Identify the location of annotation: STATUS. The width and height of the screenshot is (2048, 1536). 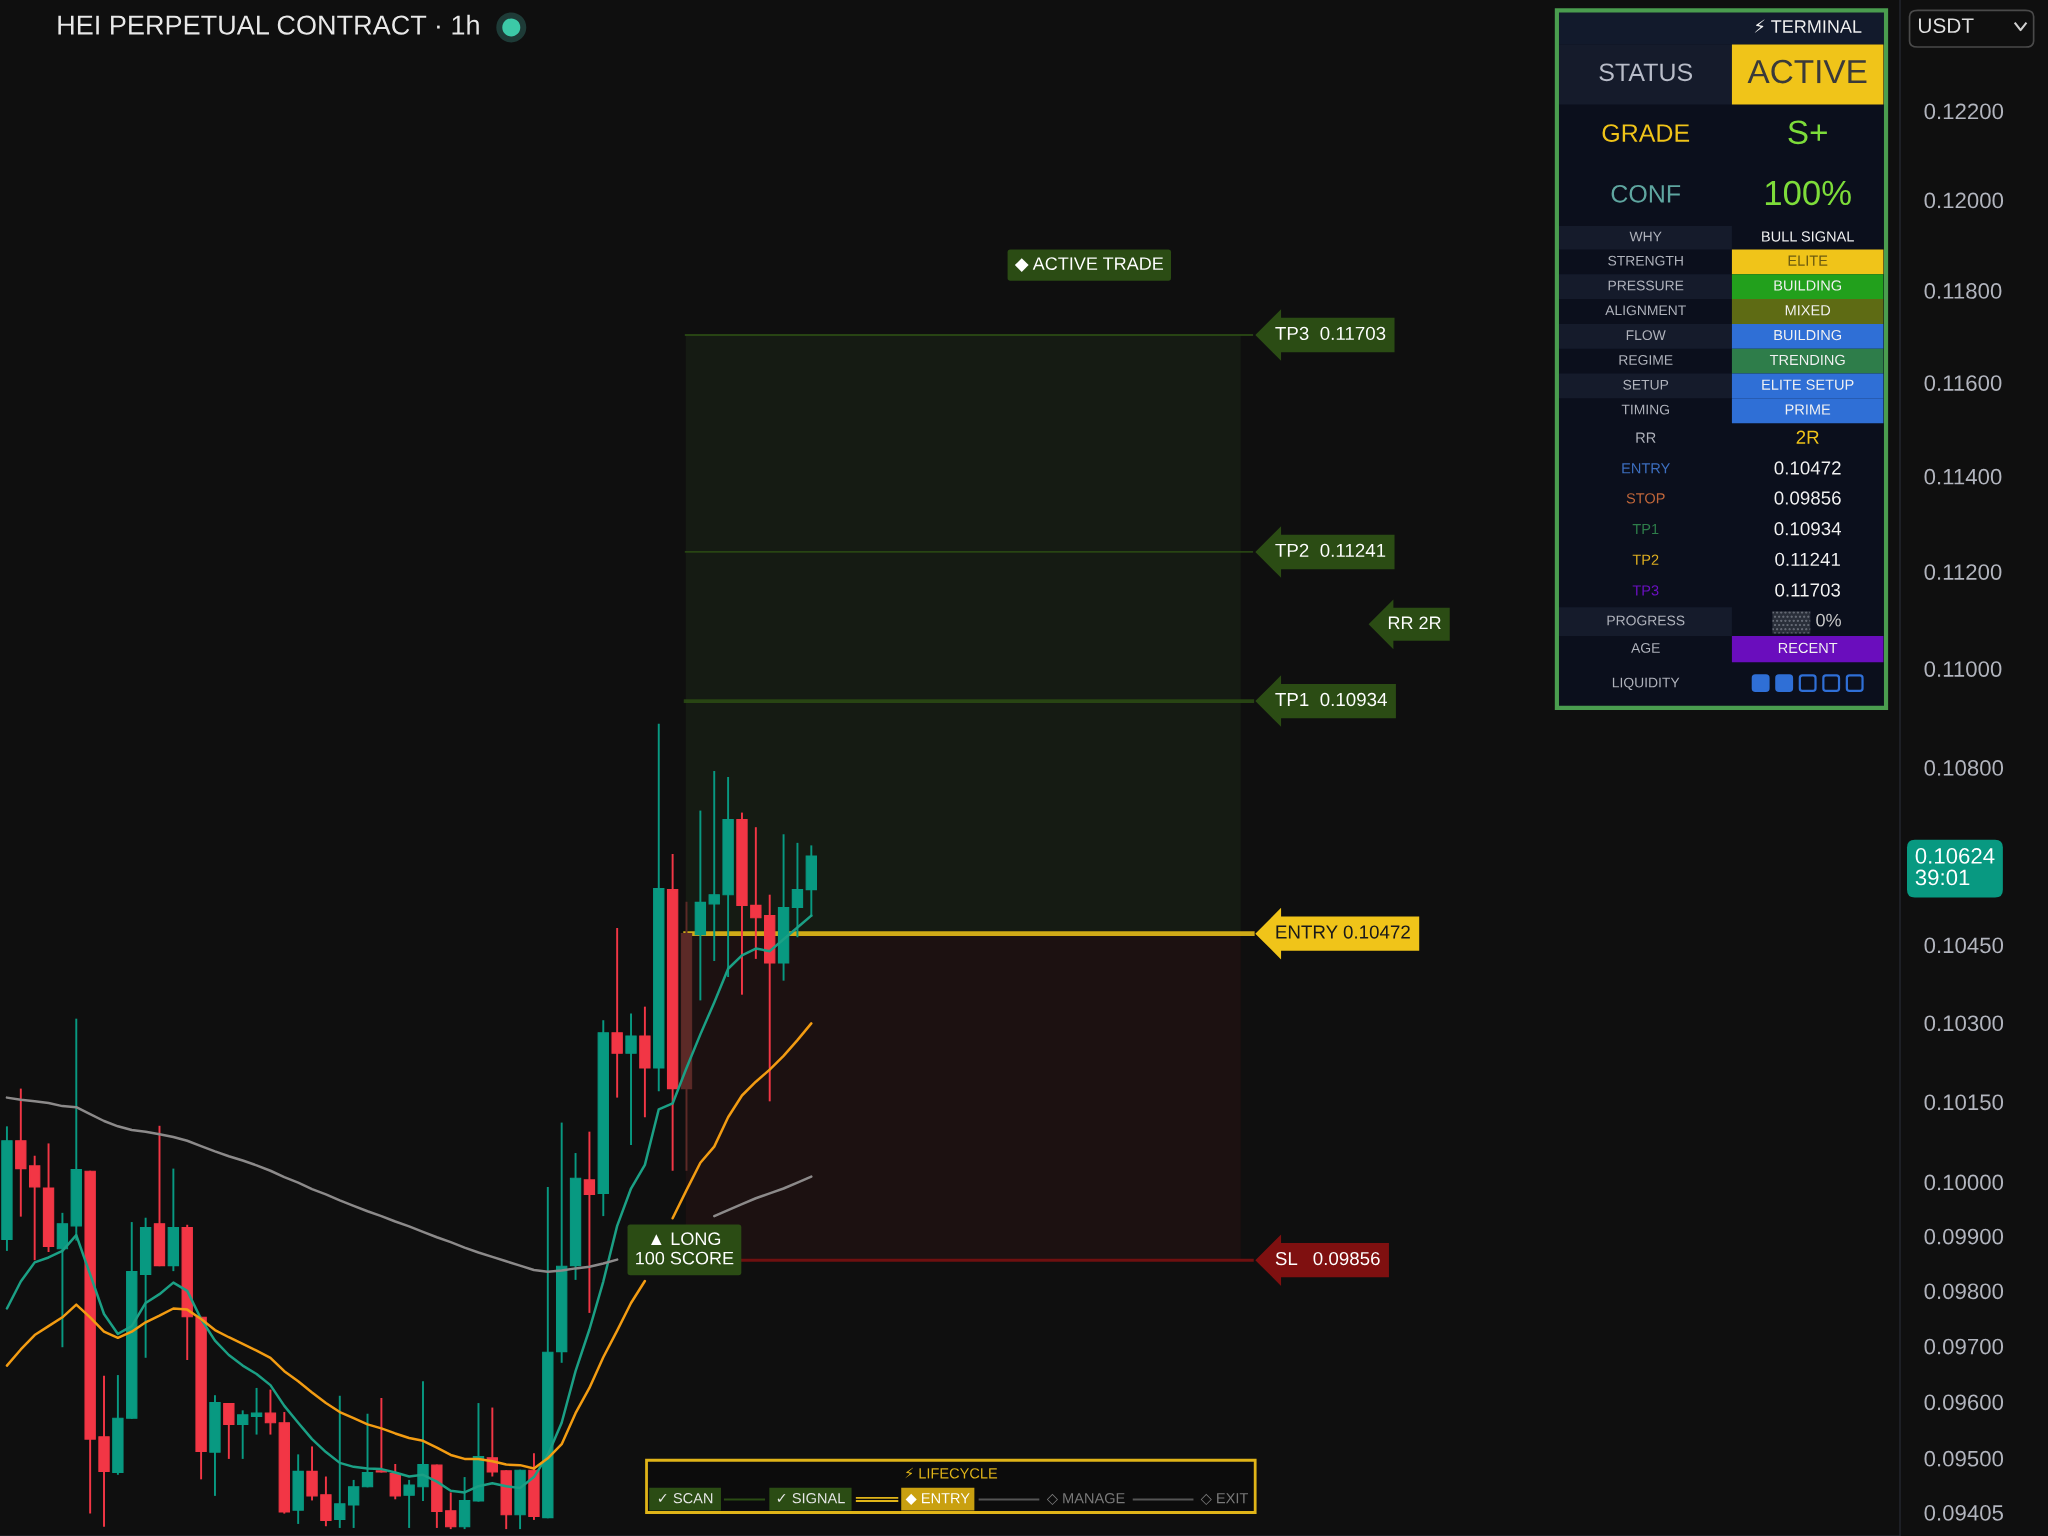
(1646, 72).